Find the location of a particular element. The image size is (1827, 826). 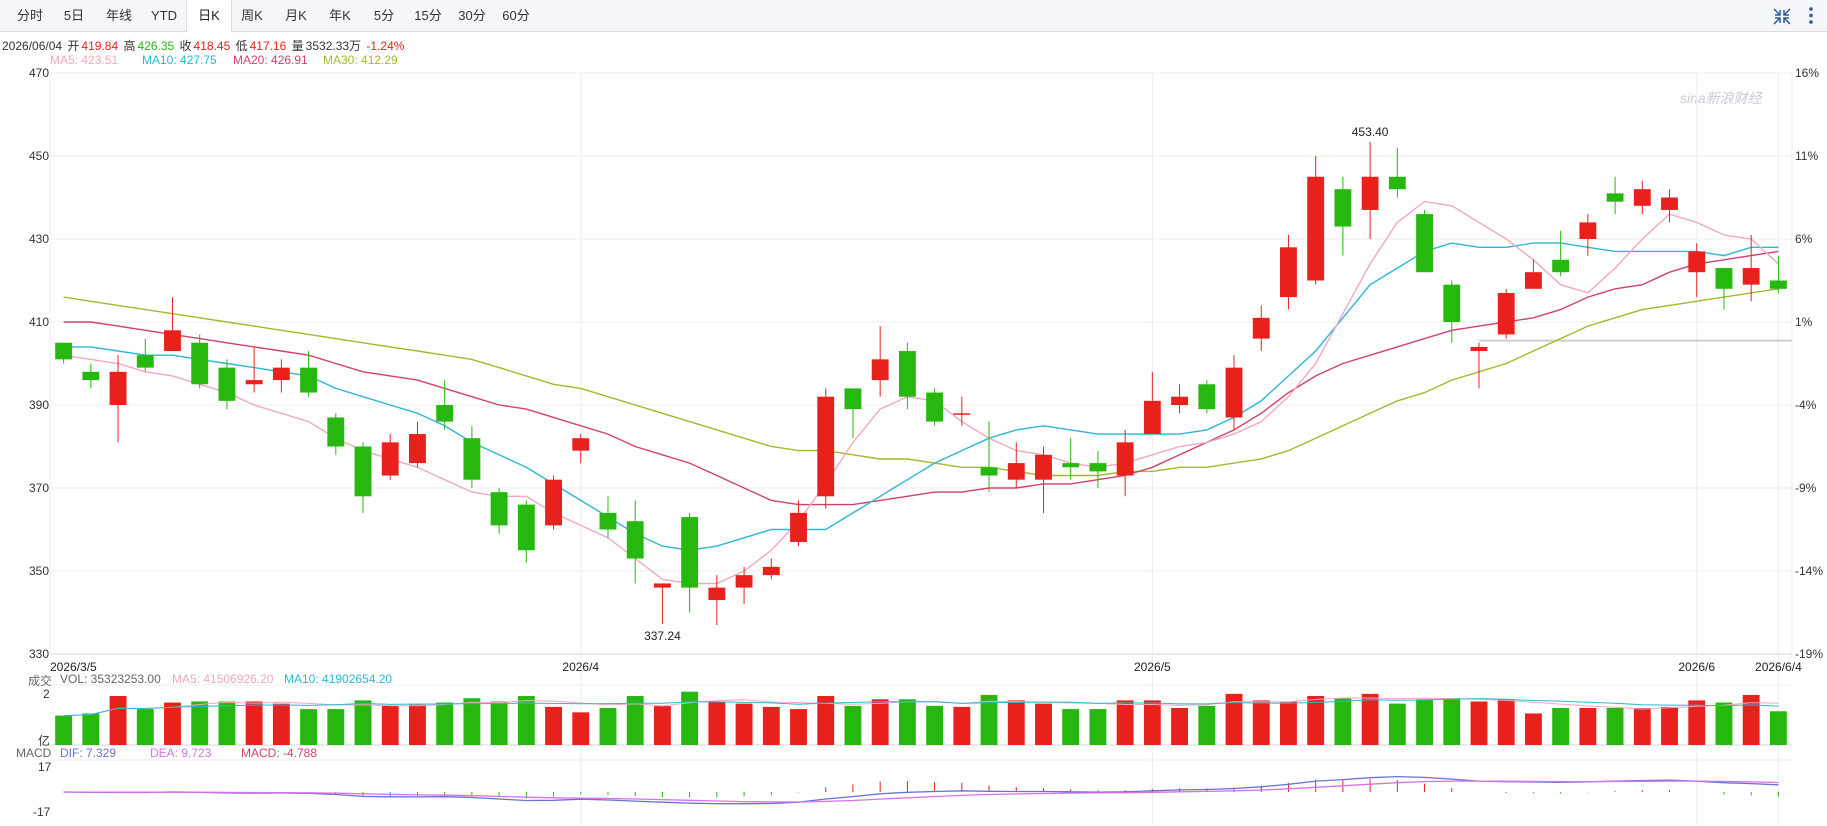

tab-3: YTD is located at coordinates (164, 15).